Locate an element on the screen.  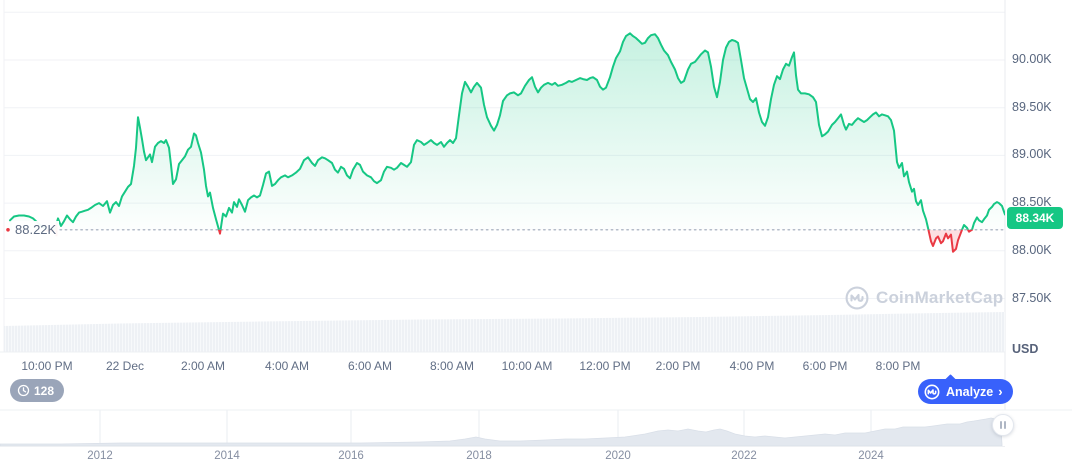
x-axis-tick-label: 6:00 AM is located at coordinates (370, 366).